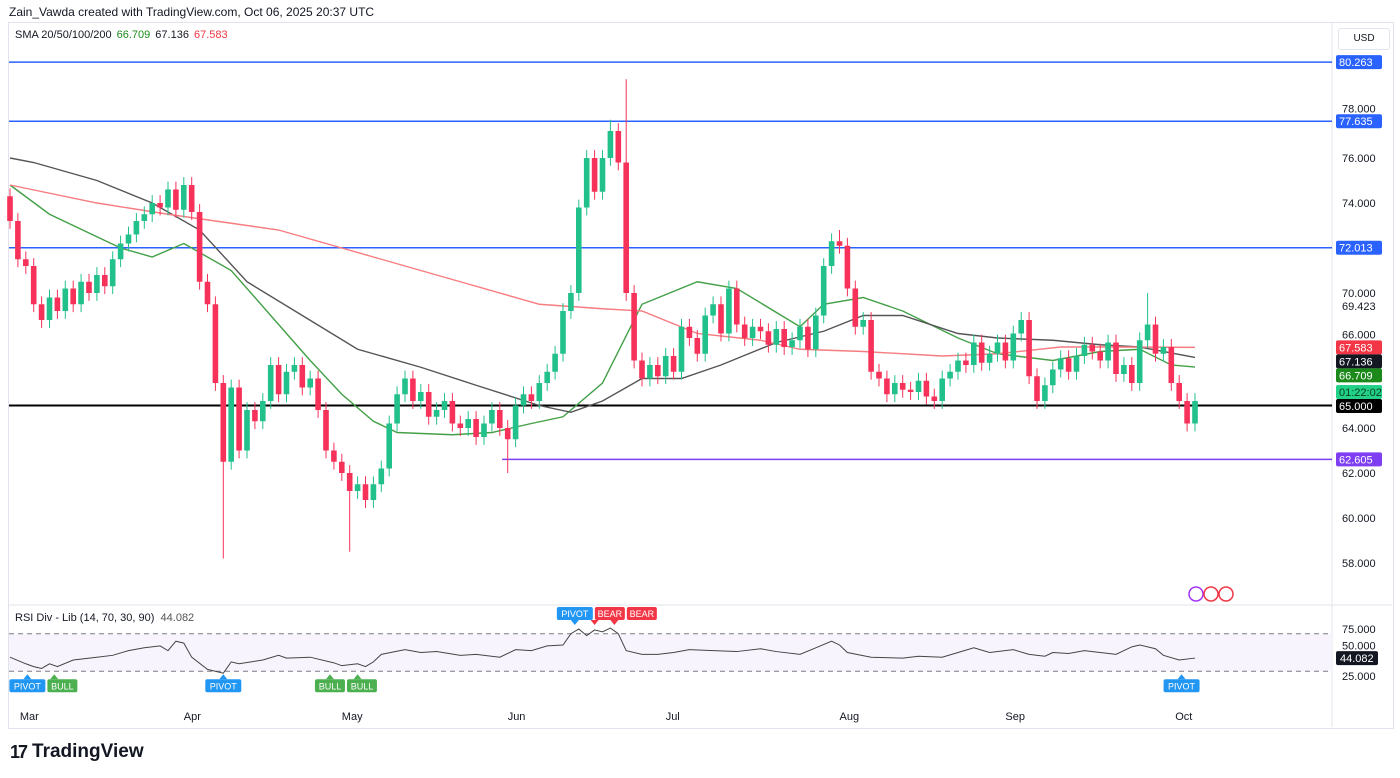 This screenshot has height=778, width=1400. I want to click on rsi-legend: RSI Div - Lib (14, 70, 30, 90) 44.082, so click(104, 618).